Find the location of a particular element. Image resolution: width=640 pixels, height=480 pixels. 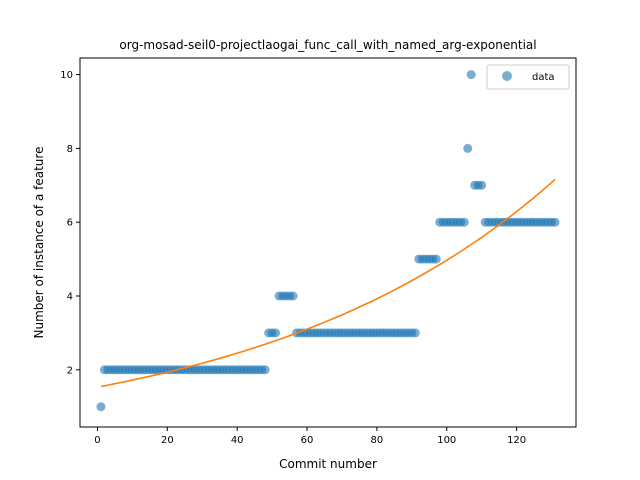

legend: data is located at coordinates (528, 77).